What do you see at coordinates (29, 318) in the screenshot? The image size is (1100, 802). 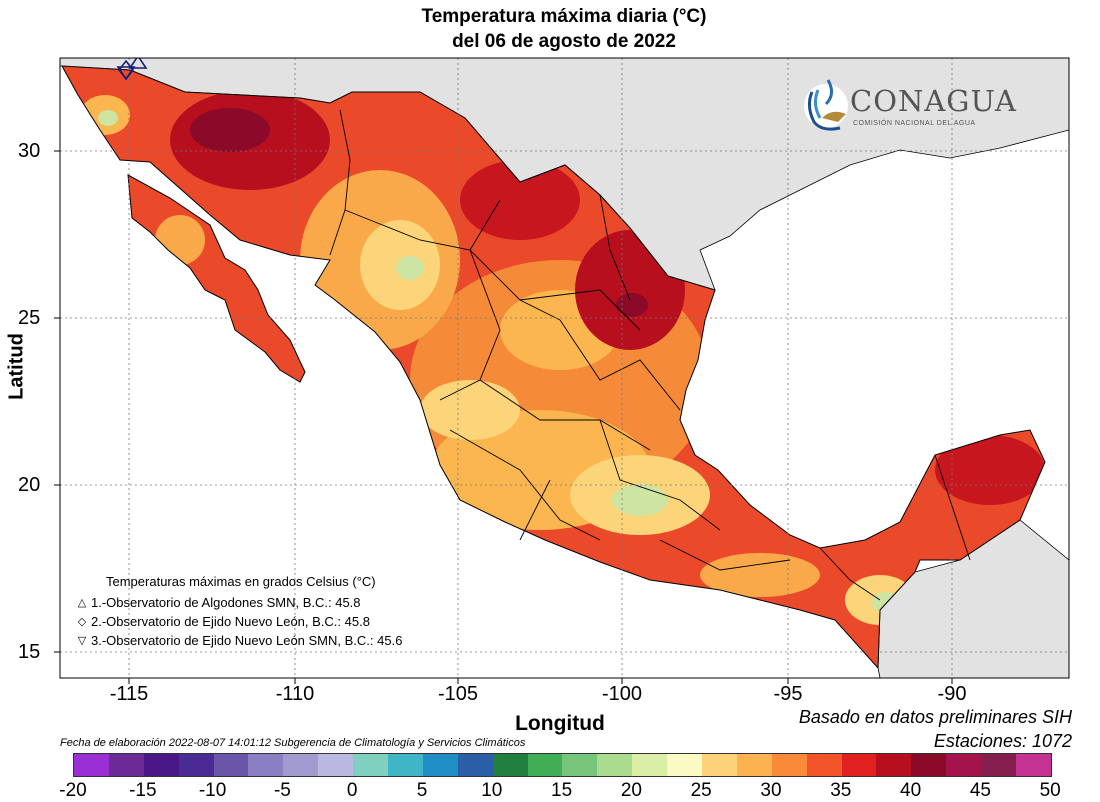 I see `y-tick-25: 25` at bounding box center [29, 318].